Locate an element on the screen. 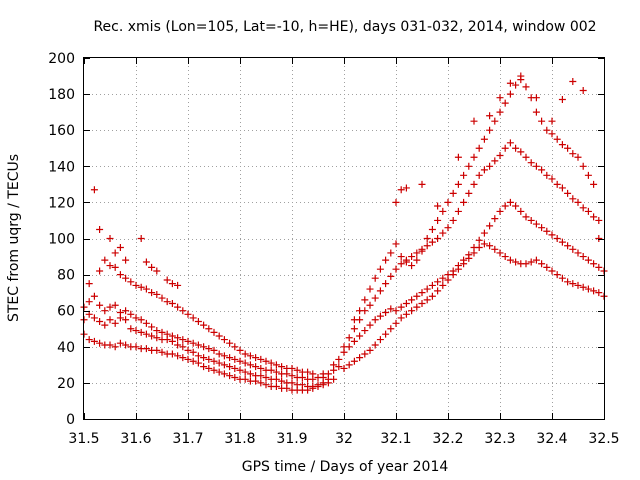  x-tick-label: 31.9 is located at coordinates (291, 439).